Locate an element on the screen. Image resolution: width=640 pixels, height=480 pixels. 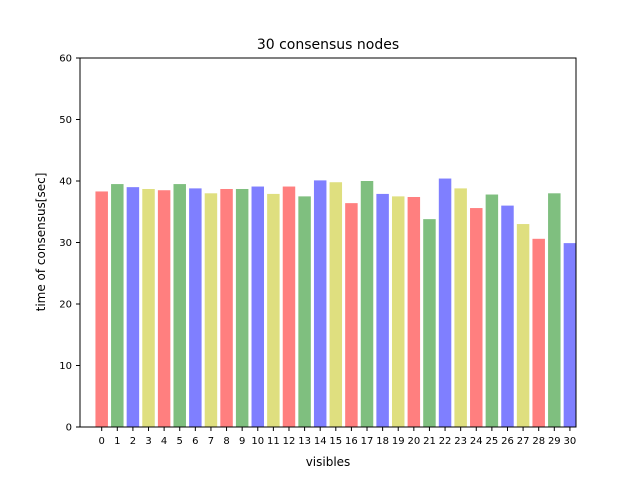
y-tick-label: 30 is located at coordinates (65, 243).